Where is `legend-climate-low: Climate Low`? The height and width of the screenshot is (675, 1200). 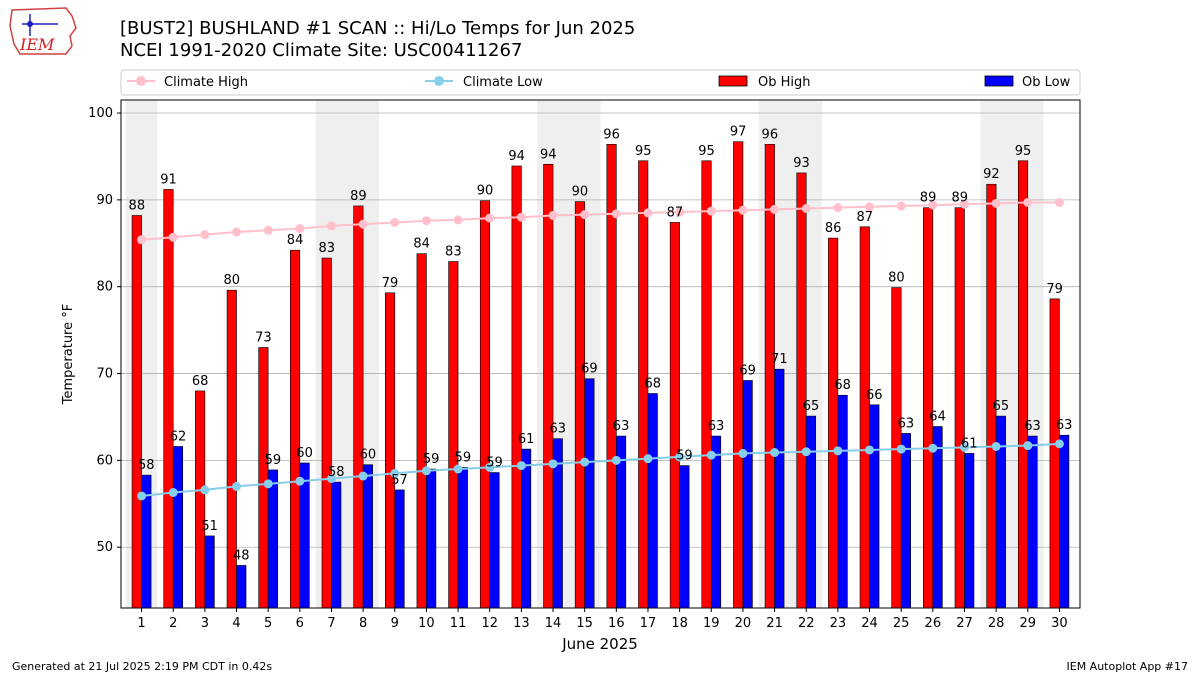 legend-climate-low: Climate Low is located at coordinates (484, 82).